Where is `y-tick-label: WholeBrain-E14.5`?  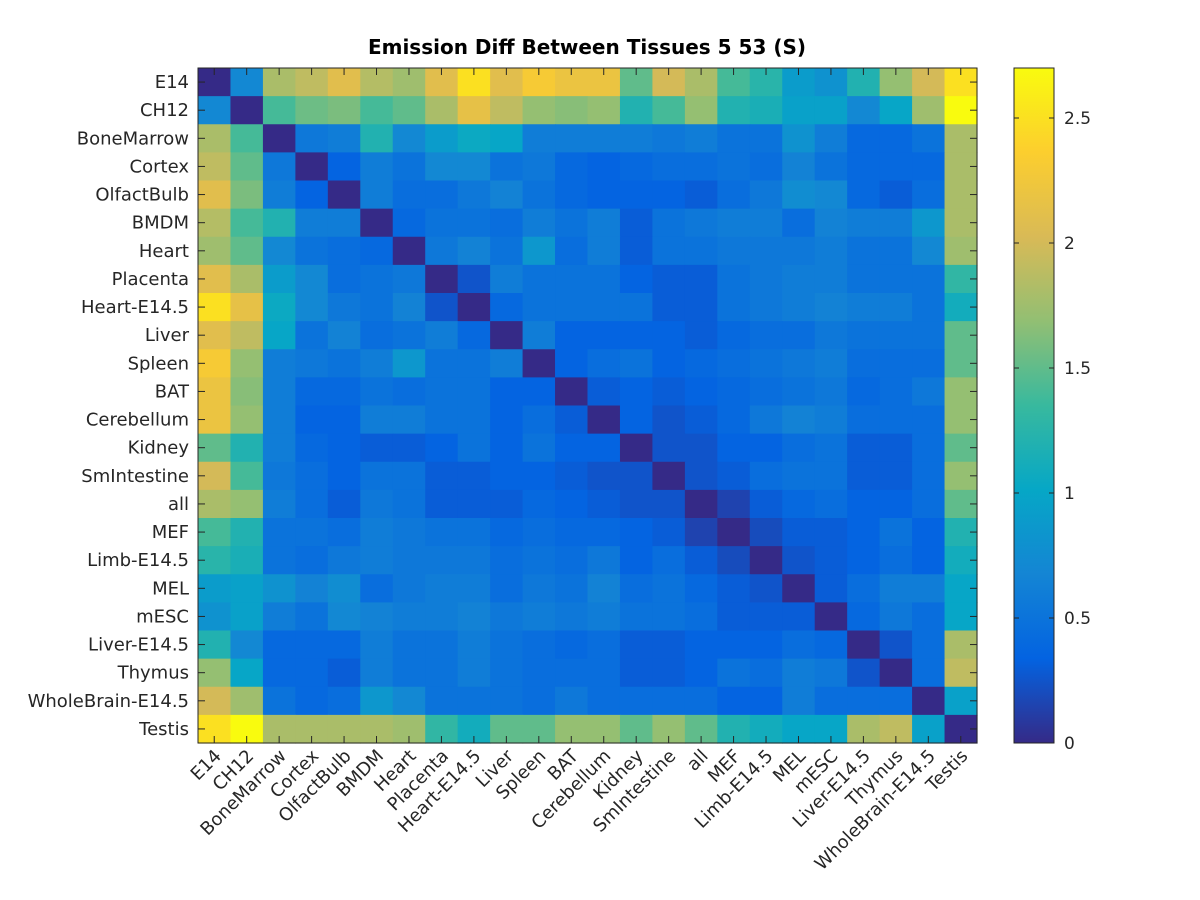 y-tick-label: WholeBrain-E14.5 is located at coordinates (108, 701).